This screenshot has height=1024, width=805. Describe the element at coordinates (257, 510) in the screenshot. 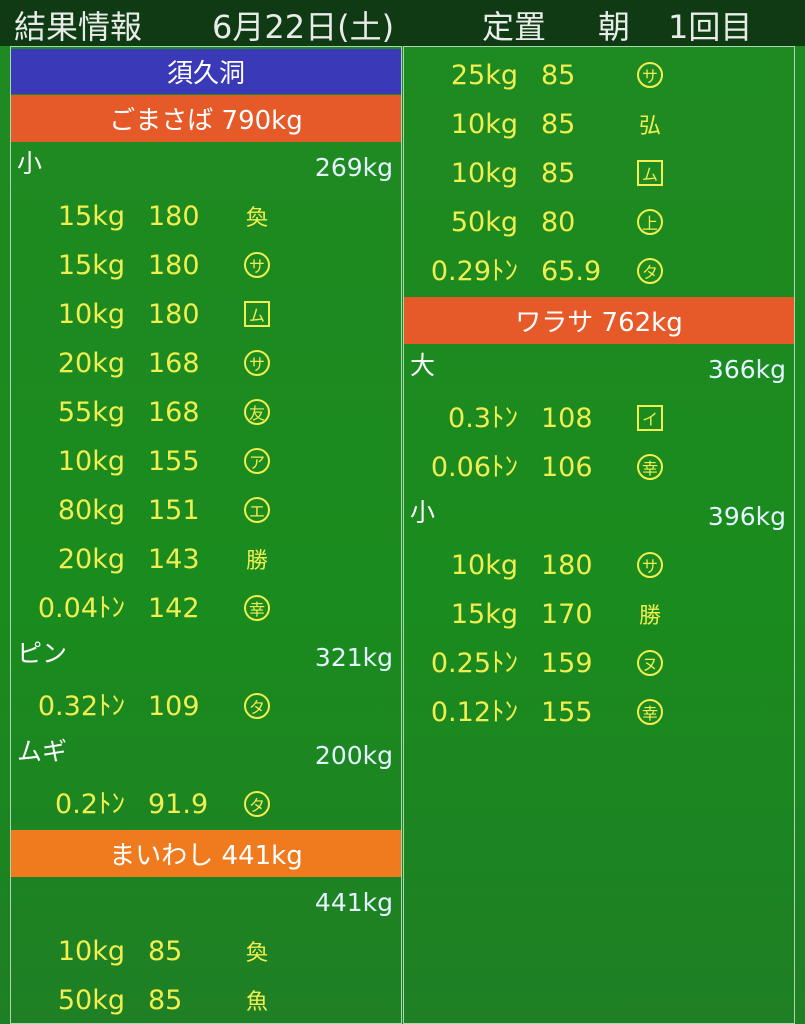

I see `seller-mark: エ` at that location.